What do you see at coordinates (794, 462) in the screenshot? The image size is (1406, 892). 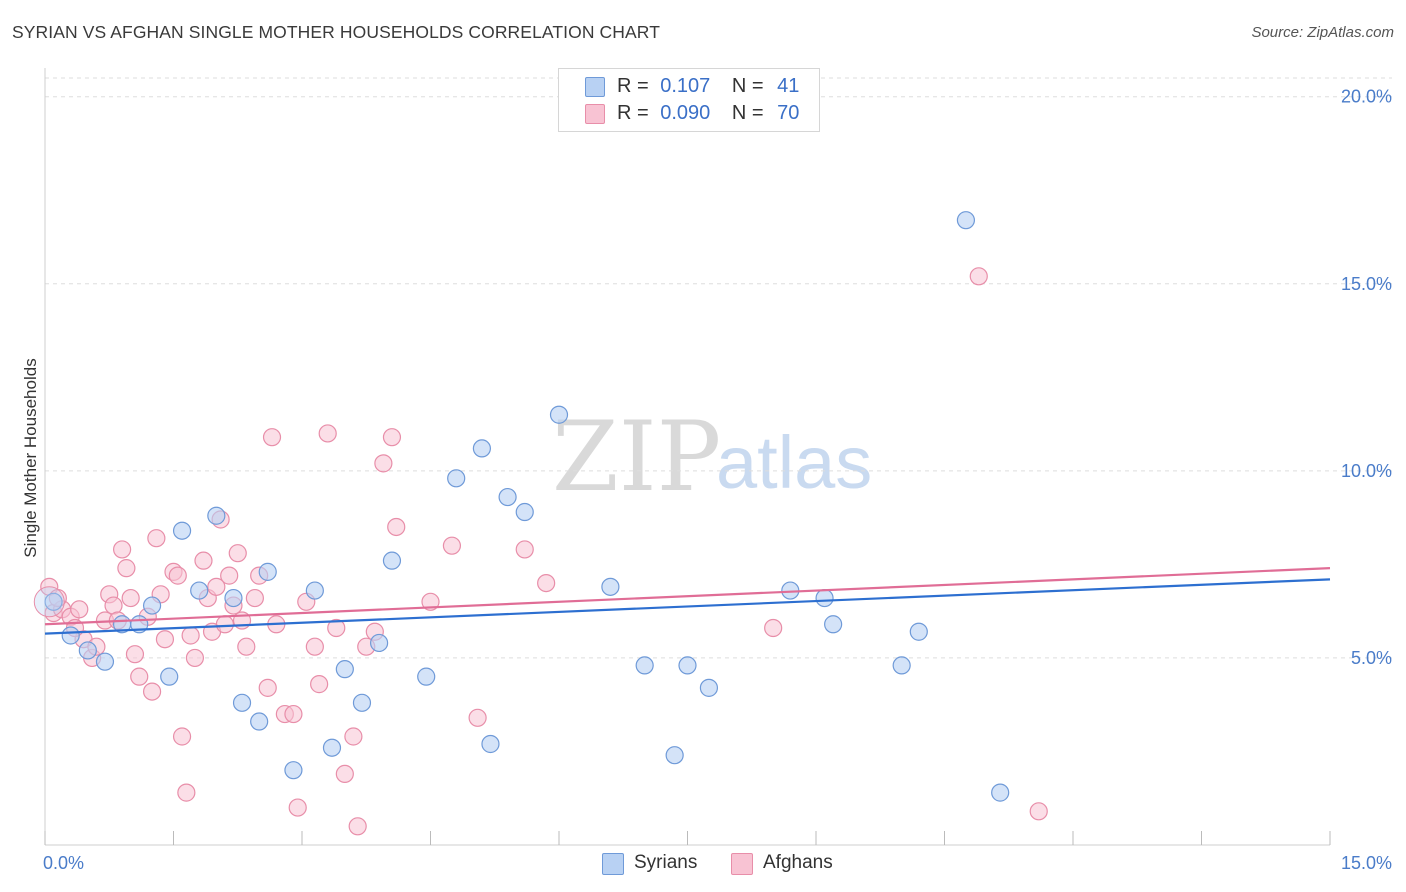 I see `watermark-atlas-text: atlas` at bounding box center [794, 462].